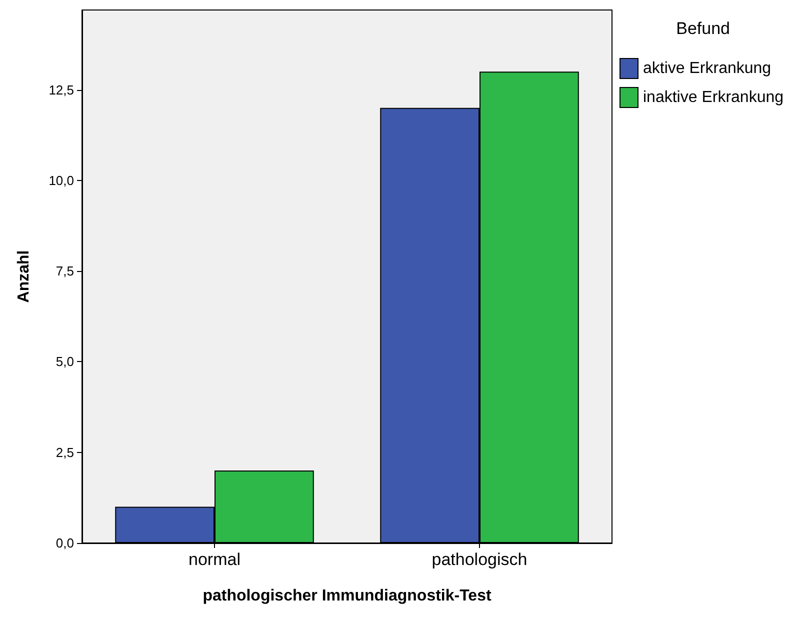 The image size is (808, 621). Describe the element at coordinates (65, 452) in the screenshot. I see `y-tick-label: 2,5` at that location.